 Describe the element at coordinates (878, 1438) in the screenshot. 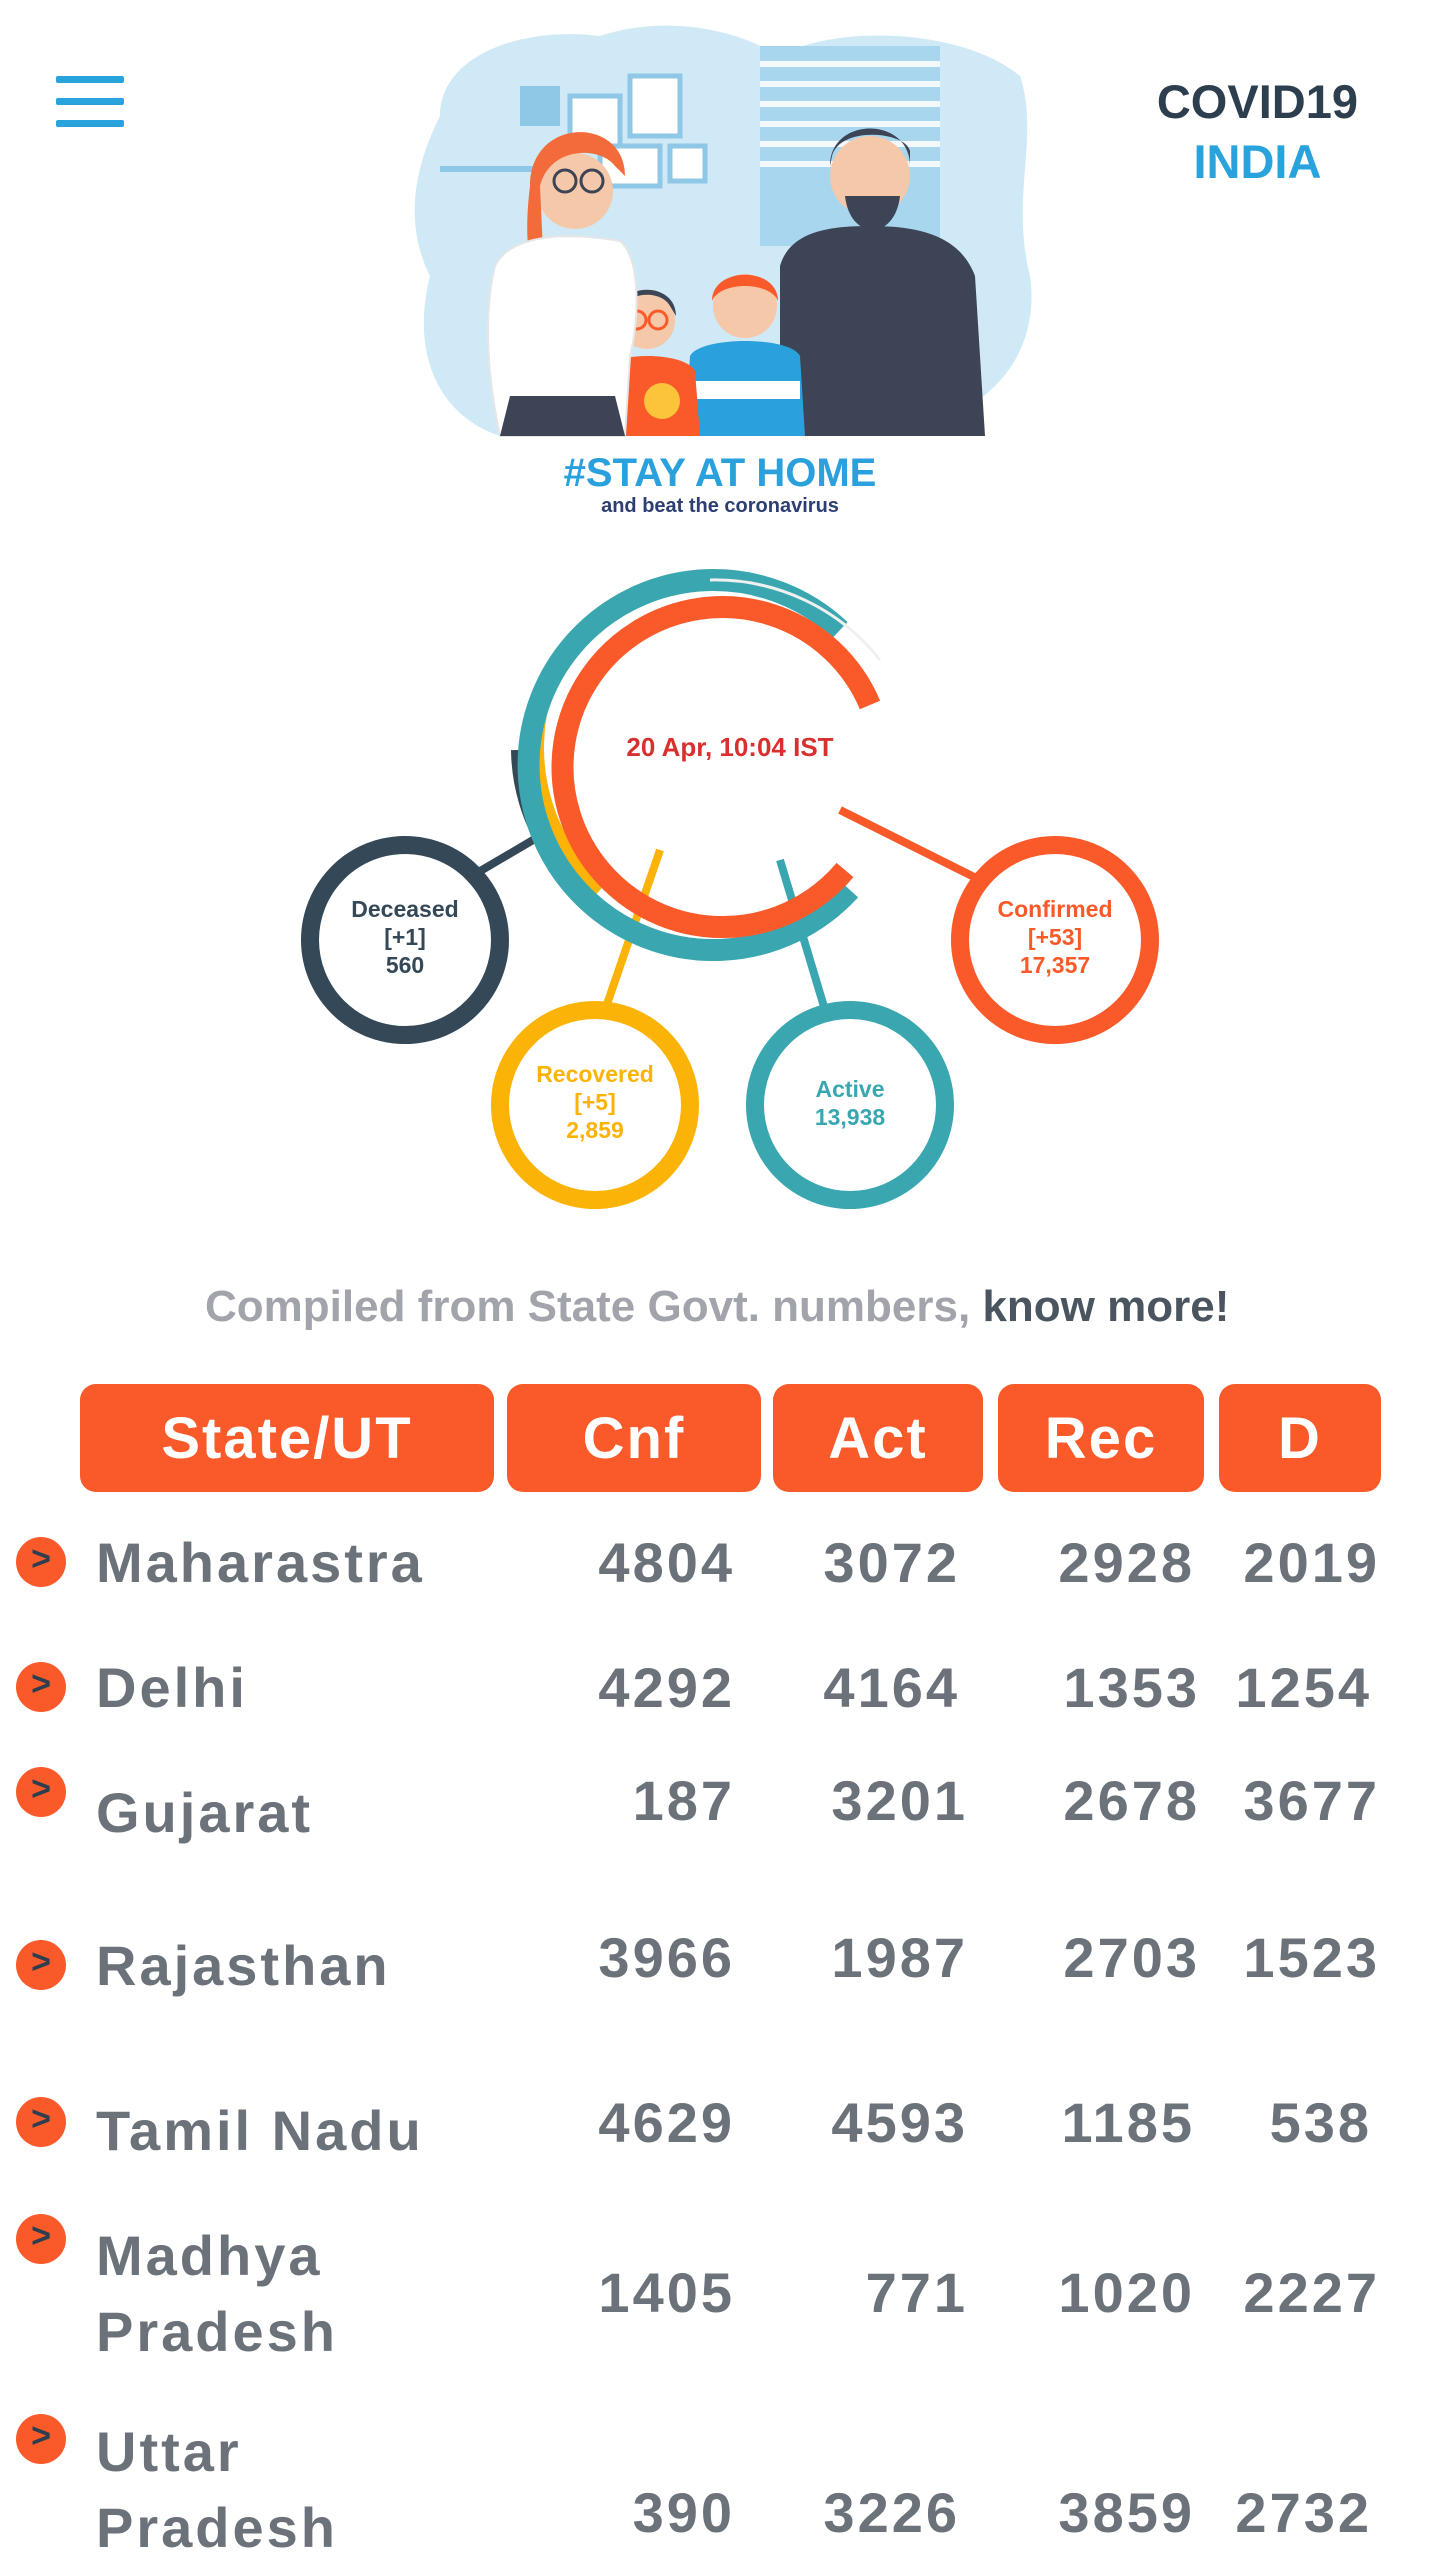

I see `header-active: Act` at that location.